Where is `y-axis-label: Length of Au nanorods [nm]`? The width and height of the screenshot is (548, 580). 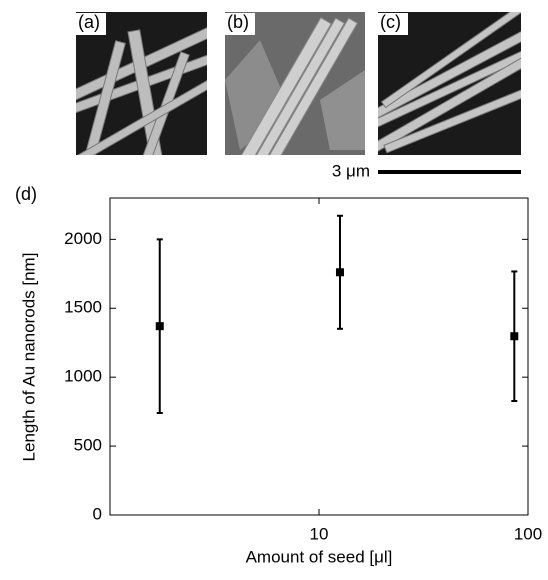
y-axis-label: Length of Au nanorods [nm] is located at coordinates (28, 357).